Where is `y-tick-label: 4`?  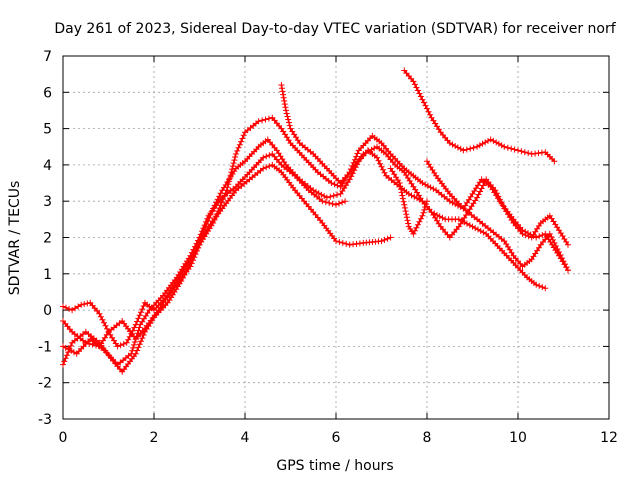
y-tick-label: 4 is located at coordinates (47, 166).